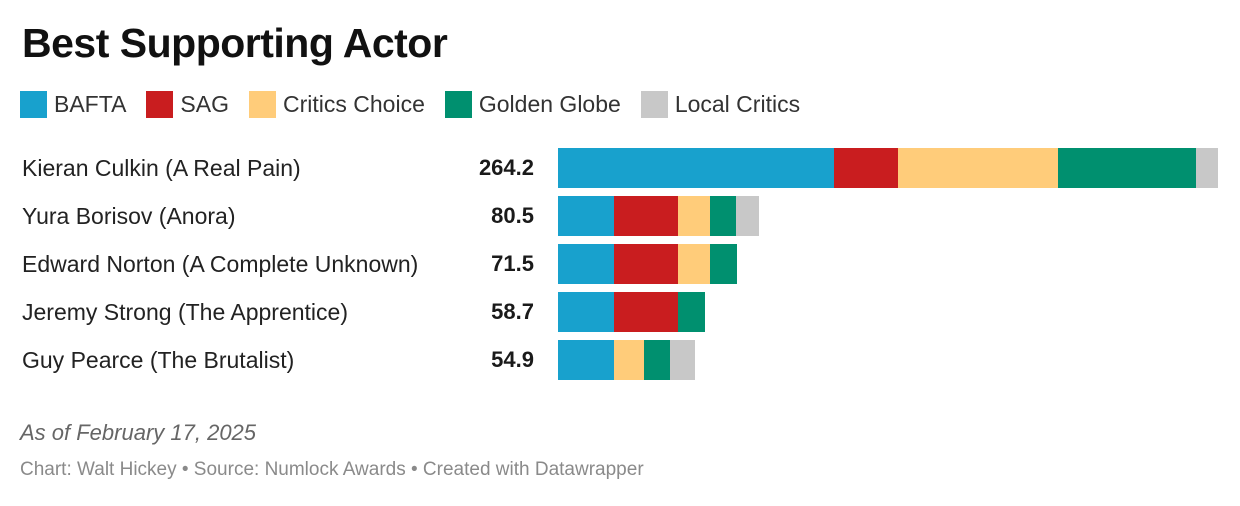  I want to click on legend-item: Local Critics, so click(720, 104).